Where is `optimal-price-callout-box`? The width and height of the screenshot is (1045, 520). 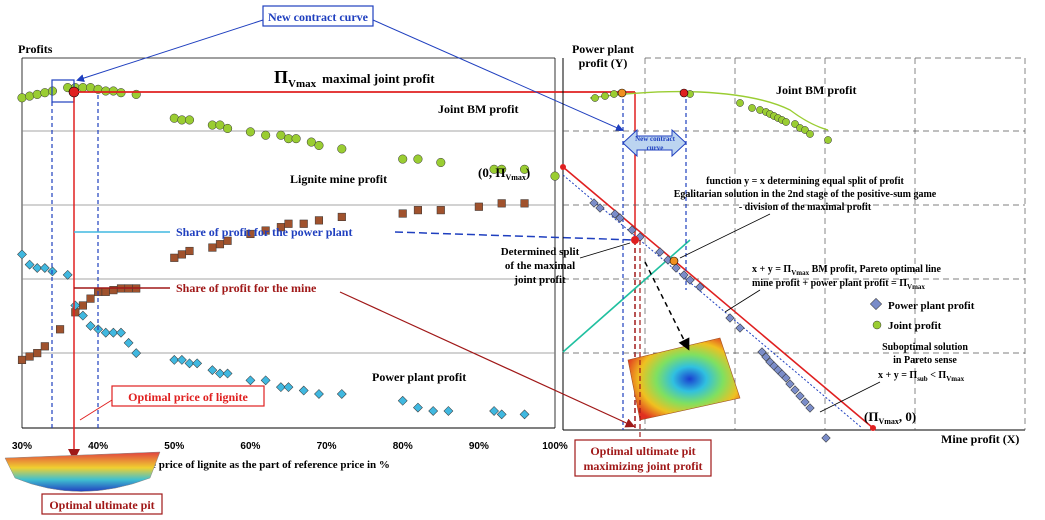 optimal-price-callout-box is located at coordinates (188, 396).